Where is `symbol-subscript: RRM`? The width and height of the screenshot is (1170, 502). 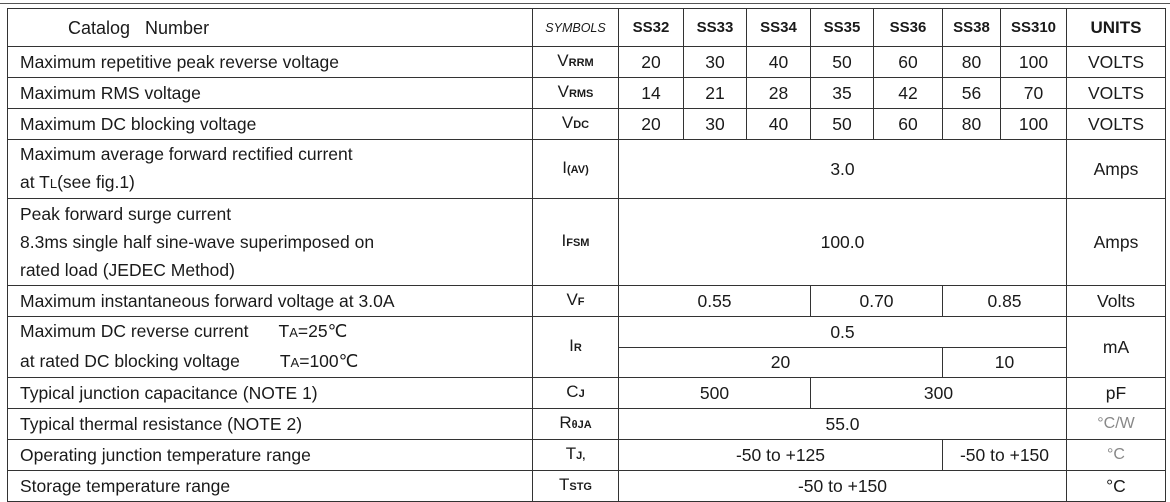
symbol-subscript: RRM is located at coordinates (581, 63).